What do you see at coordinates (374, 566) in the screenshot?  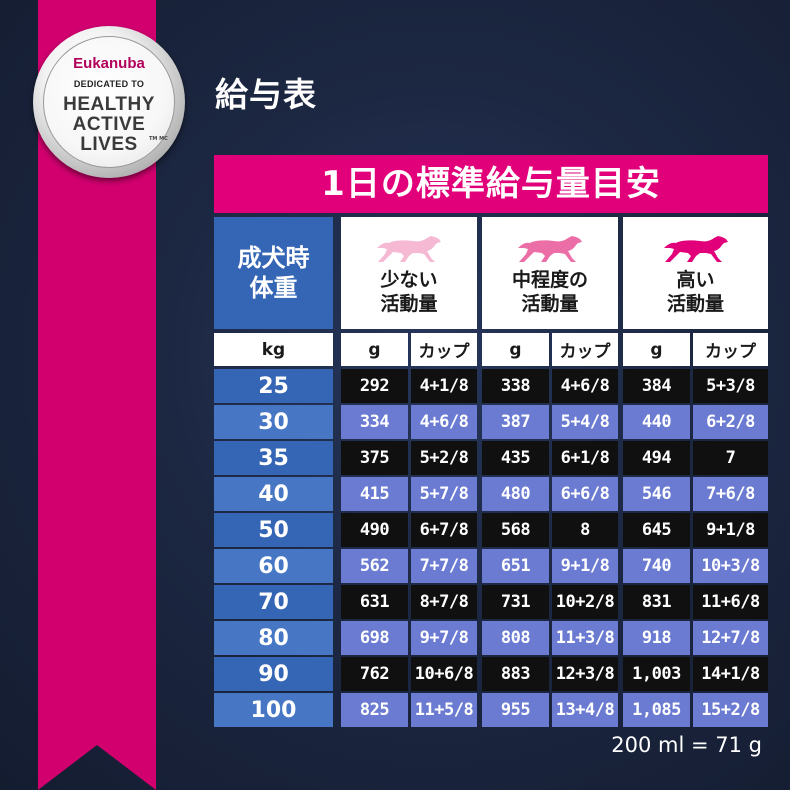 I see `amount-cell-low-g: 562` at bounding box center [374, 566].